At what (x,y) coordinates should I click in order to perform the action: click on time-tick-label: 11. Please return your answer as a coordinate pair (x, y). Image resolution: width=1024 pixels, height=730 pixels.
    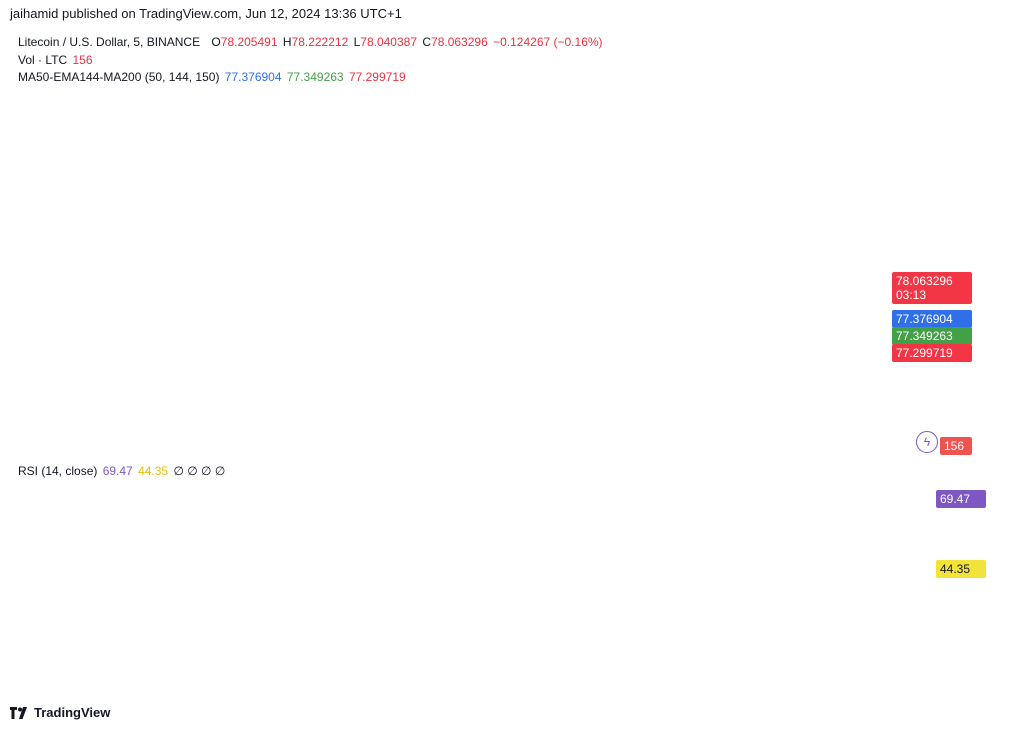
    Looking at the image, I should click on (609, 684).